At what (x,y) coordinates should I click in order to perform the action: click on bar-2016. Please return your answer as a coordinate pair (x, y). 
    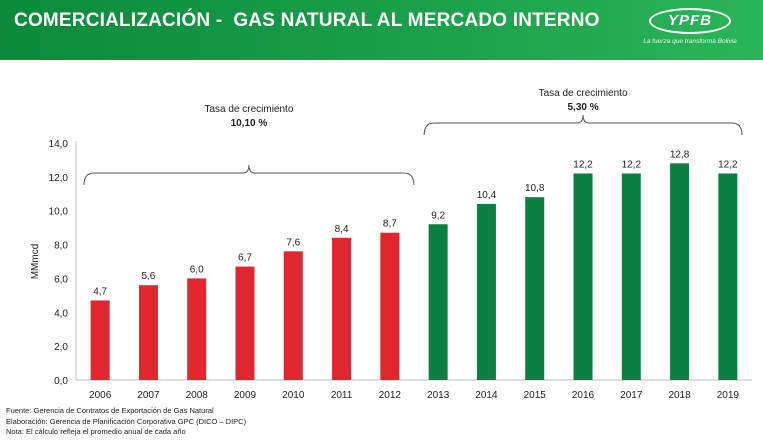
    Looking at the image, I should click on (583, 276).